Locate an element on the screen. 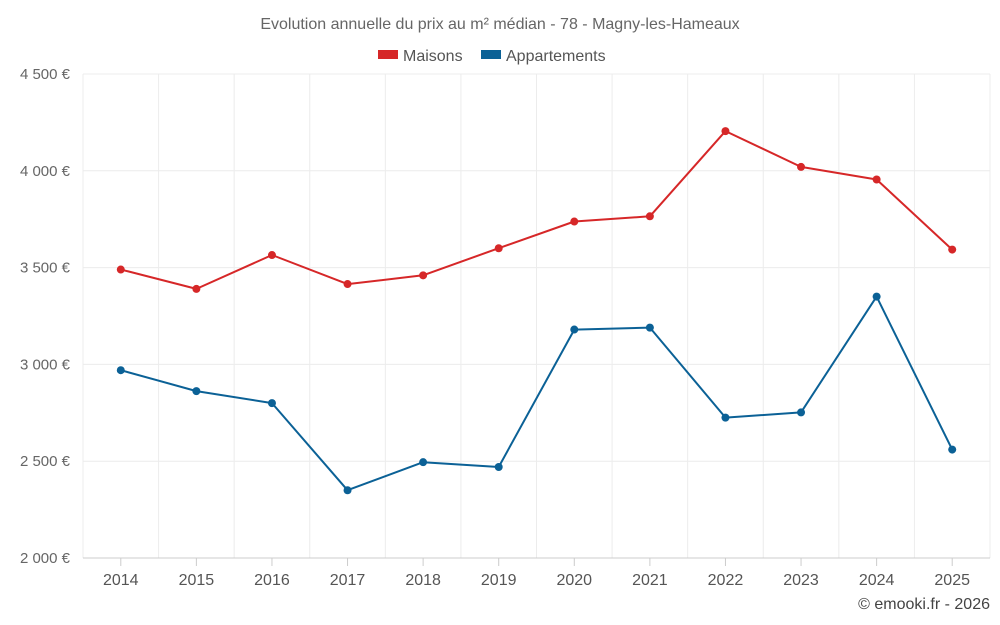 The image size is (1000, 625). x-tick-label: 2022 is located at coordinates (726, 580).